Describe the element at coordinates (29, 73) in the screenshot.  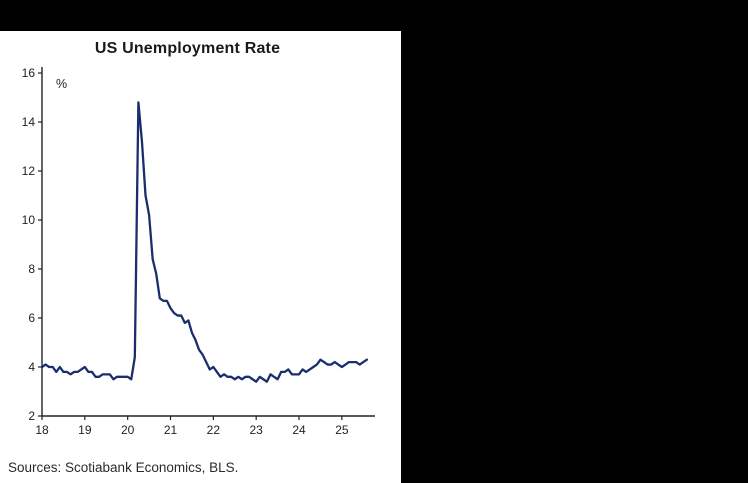
I see `y-axis-tick-label: 16` at that location.